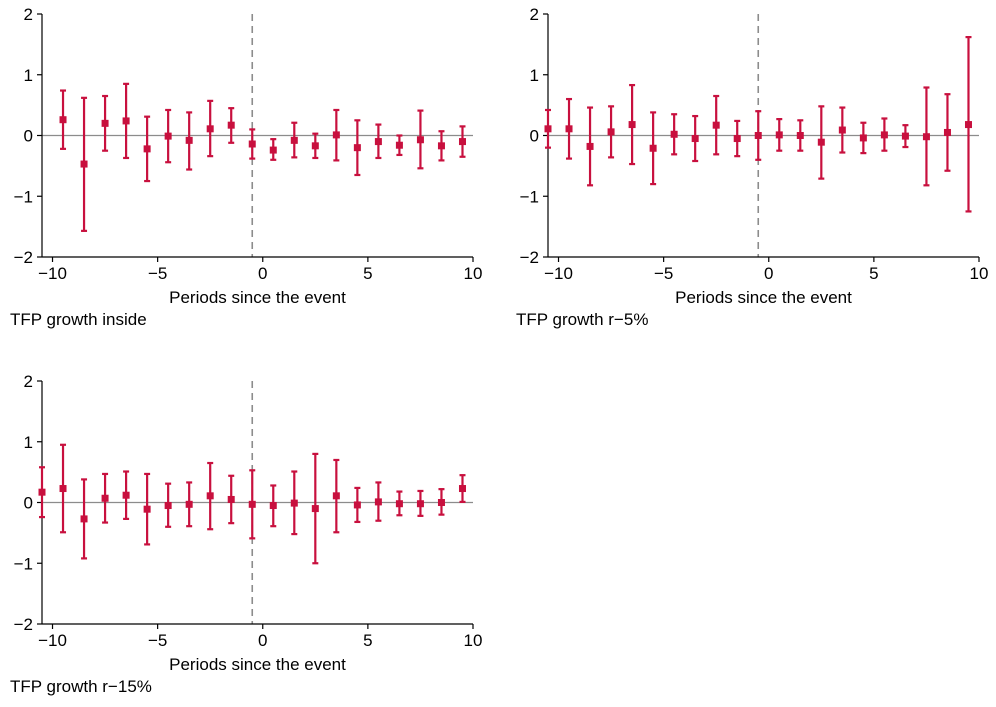 The height and width of the screenshot is (707, 996). Describe the element at coordinates (78, 319) in the screenshot. I see `chart-subtitle: TFP growth inside` at that location.